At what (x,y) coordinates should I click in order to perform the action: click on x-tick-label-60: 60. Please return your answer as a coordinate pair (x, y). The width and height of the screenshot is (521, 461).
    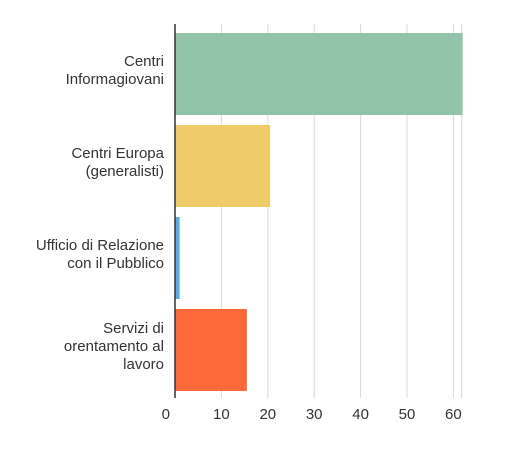
    Looking at the image, I should click on (453, 414).